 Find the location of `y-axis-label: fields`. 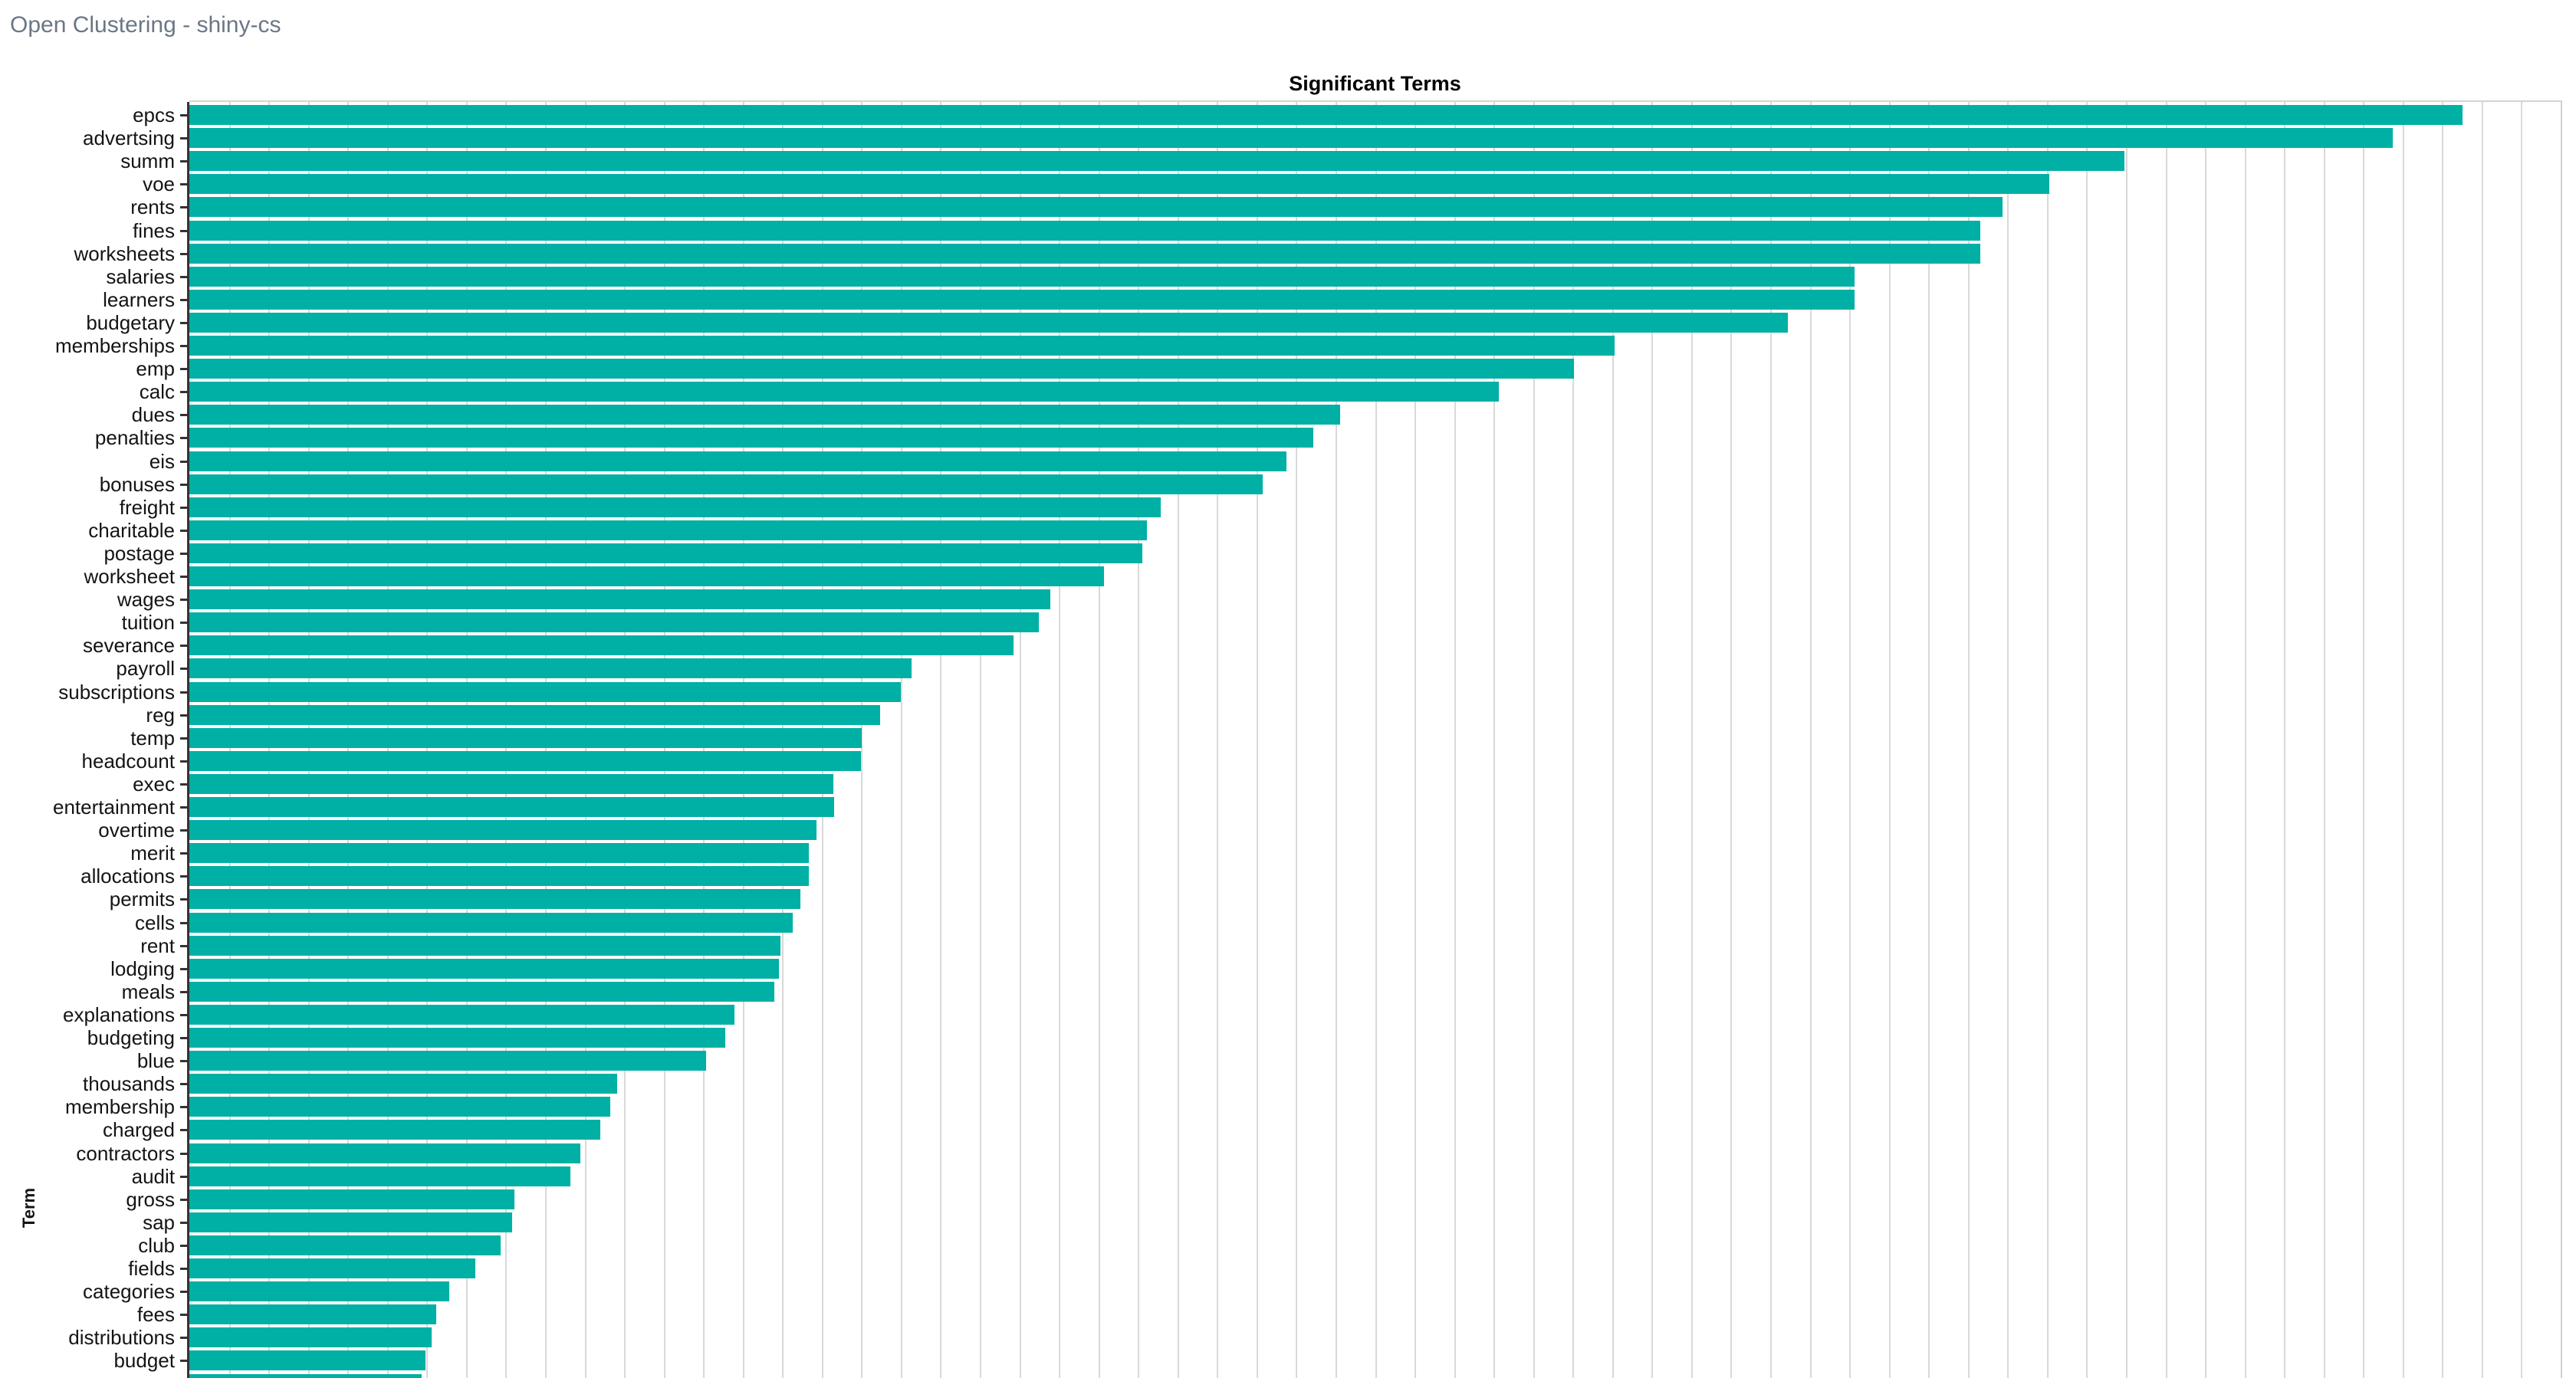

y-axis-label: fields is located at coordinates (151, 1268).